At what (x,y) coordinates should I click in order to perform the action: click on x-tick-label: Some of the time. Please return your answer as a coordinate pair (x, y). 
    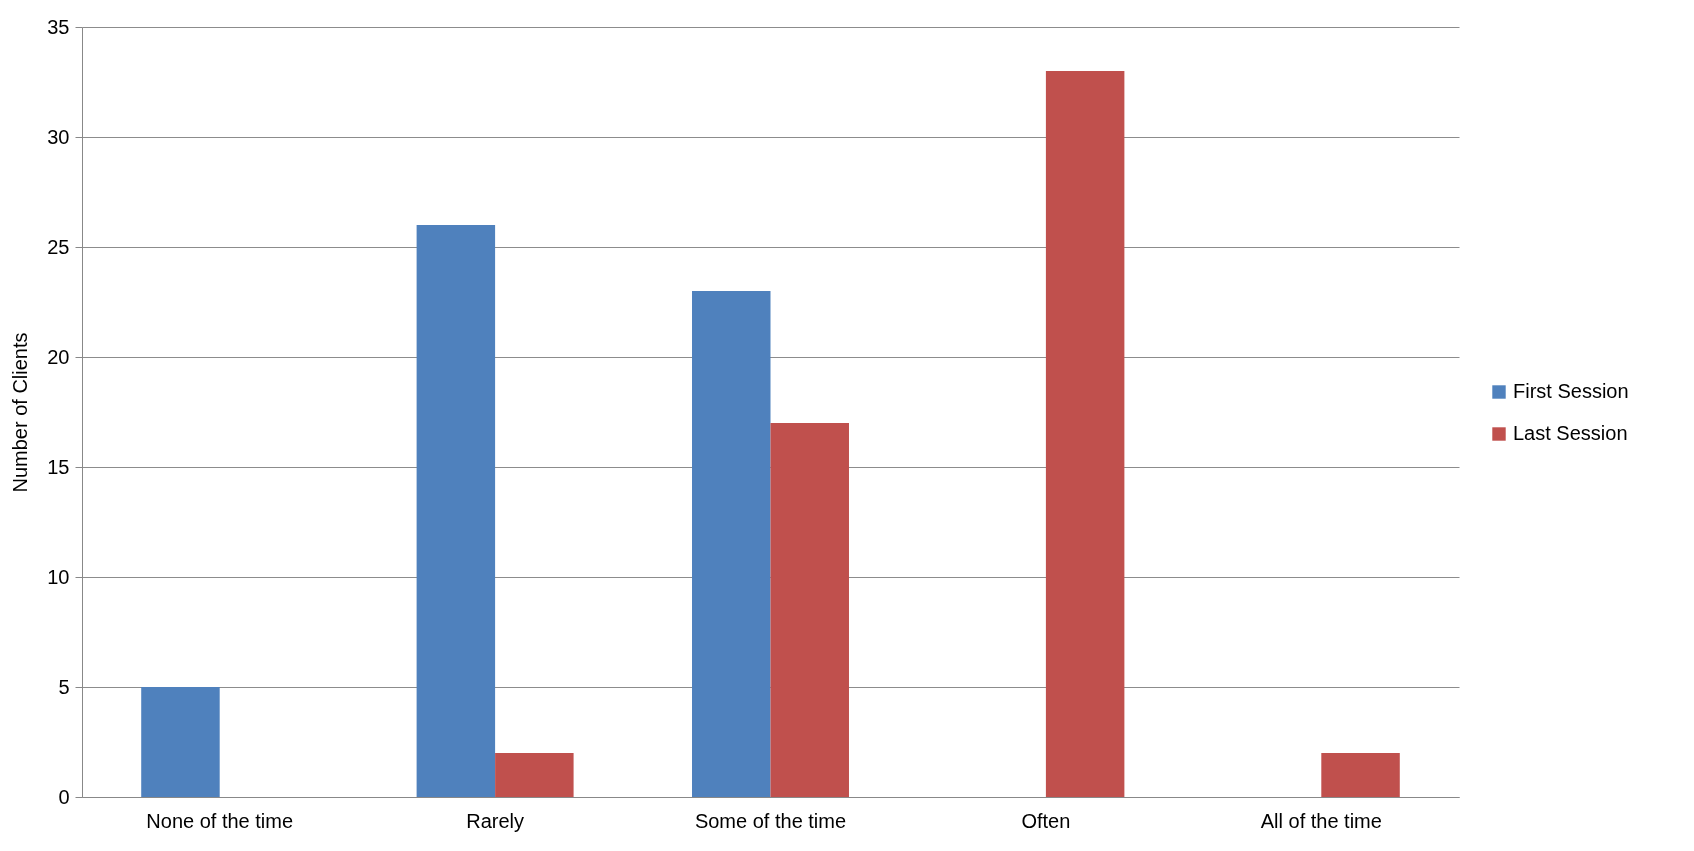
    Looking at the image, I should click on (770, 820).